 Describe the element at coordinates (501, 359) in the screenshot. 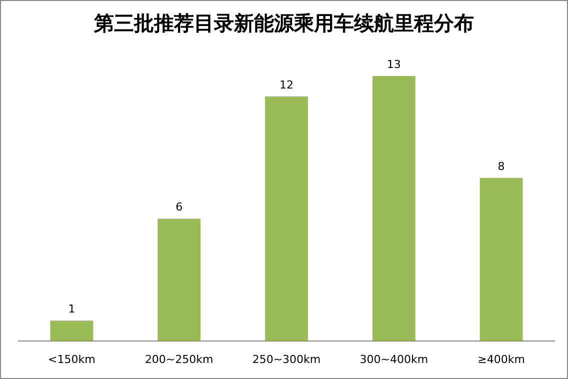

I see `x-tick-label: ≥400km` at that location.